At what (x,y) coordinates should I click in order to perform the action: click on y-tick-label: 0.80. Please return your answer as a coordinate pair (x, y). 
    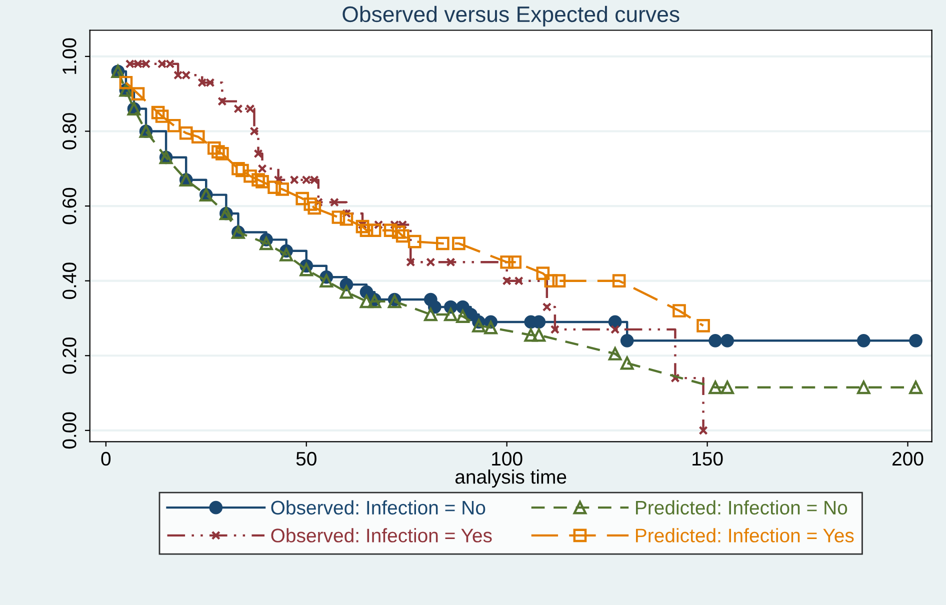
    Looking at the image, I should click on (69, 131).